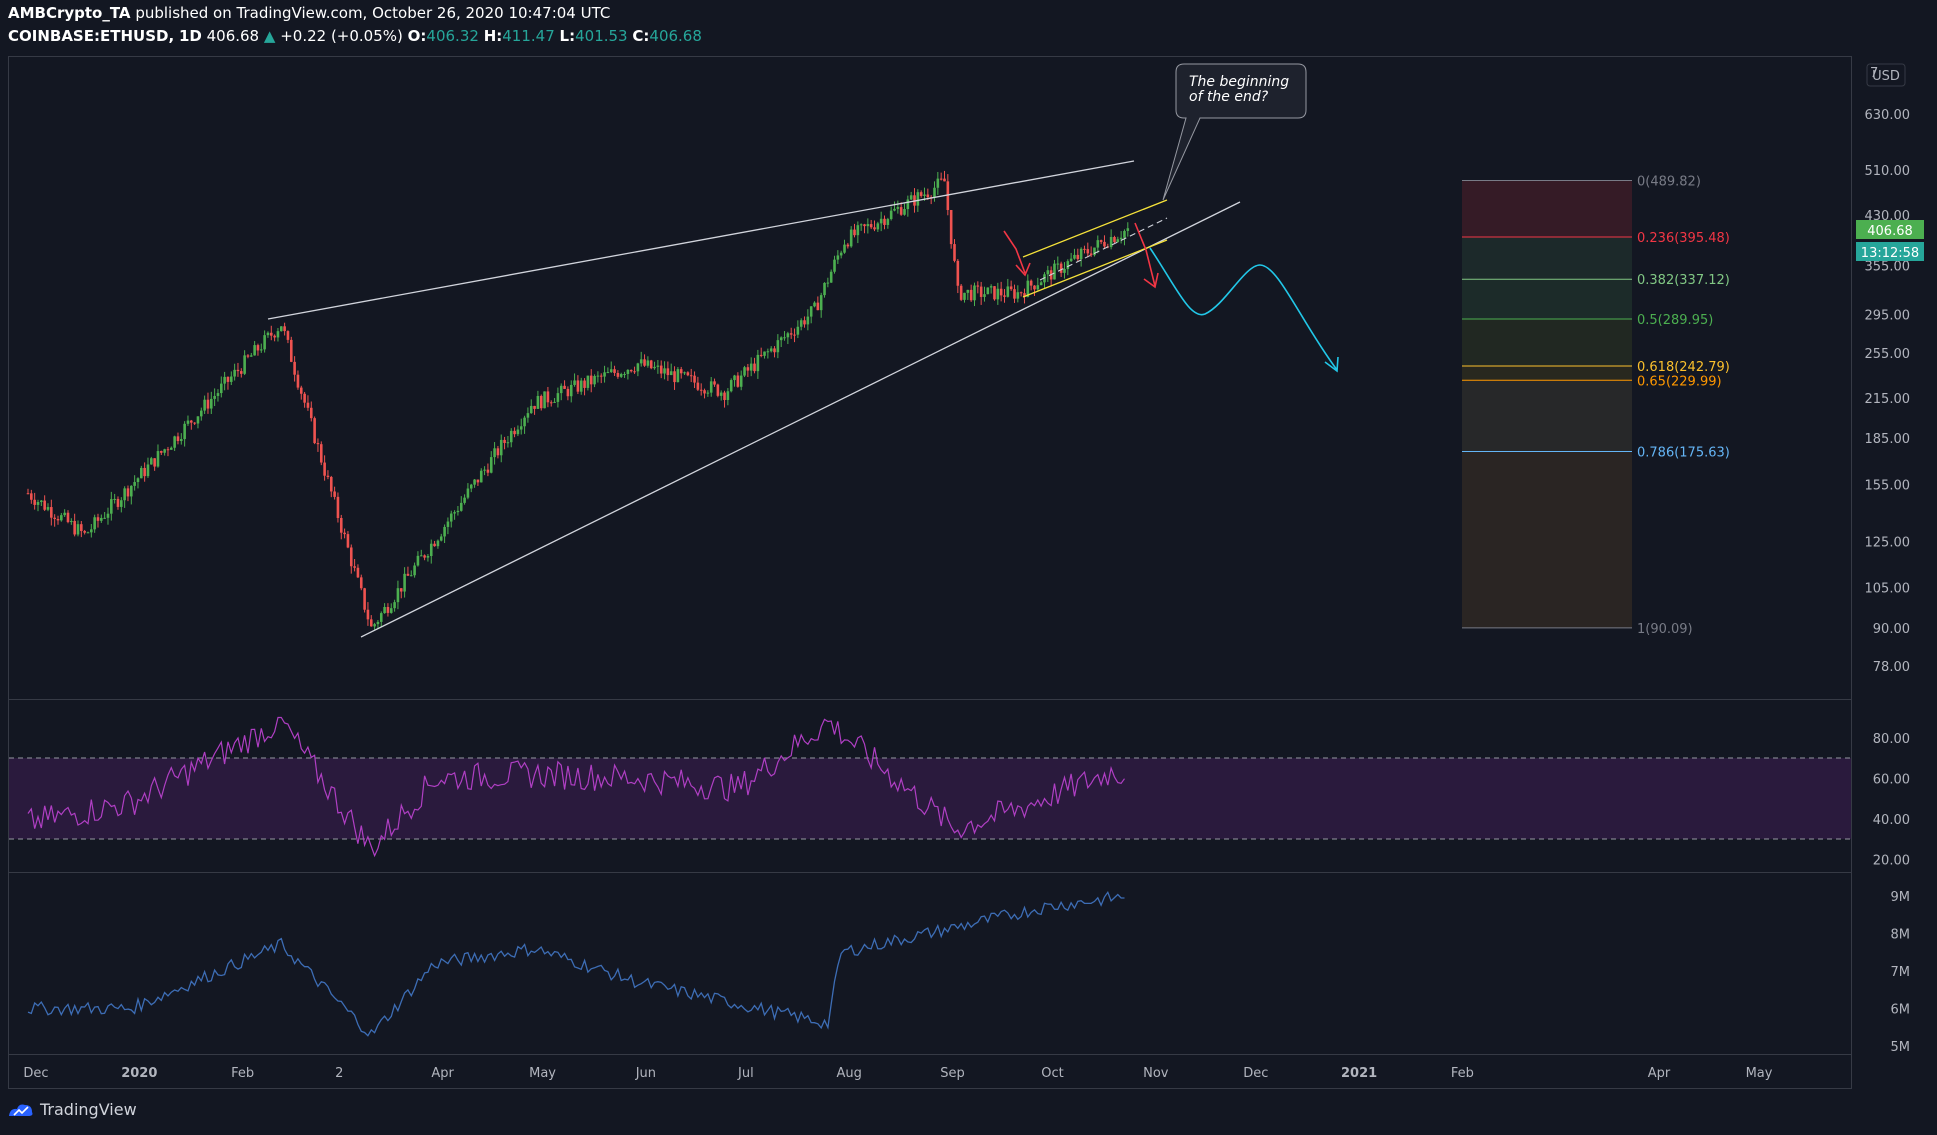 The image size is (1937, 1135). Describe the element at coordinates (91, 36) in the screenshot. I see `symbol-name: COINBASE:ETHUSD,` at that location.